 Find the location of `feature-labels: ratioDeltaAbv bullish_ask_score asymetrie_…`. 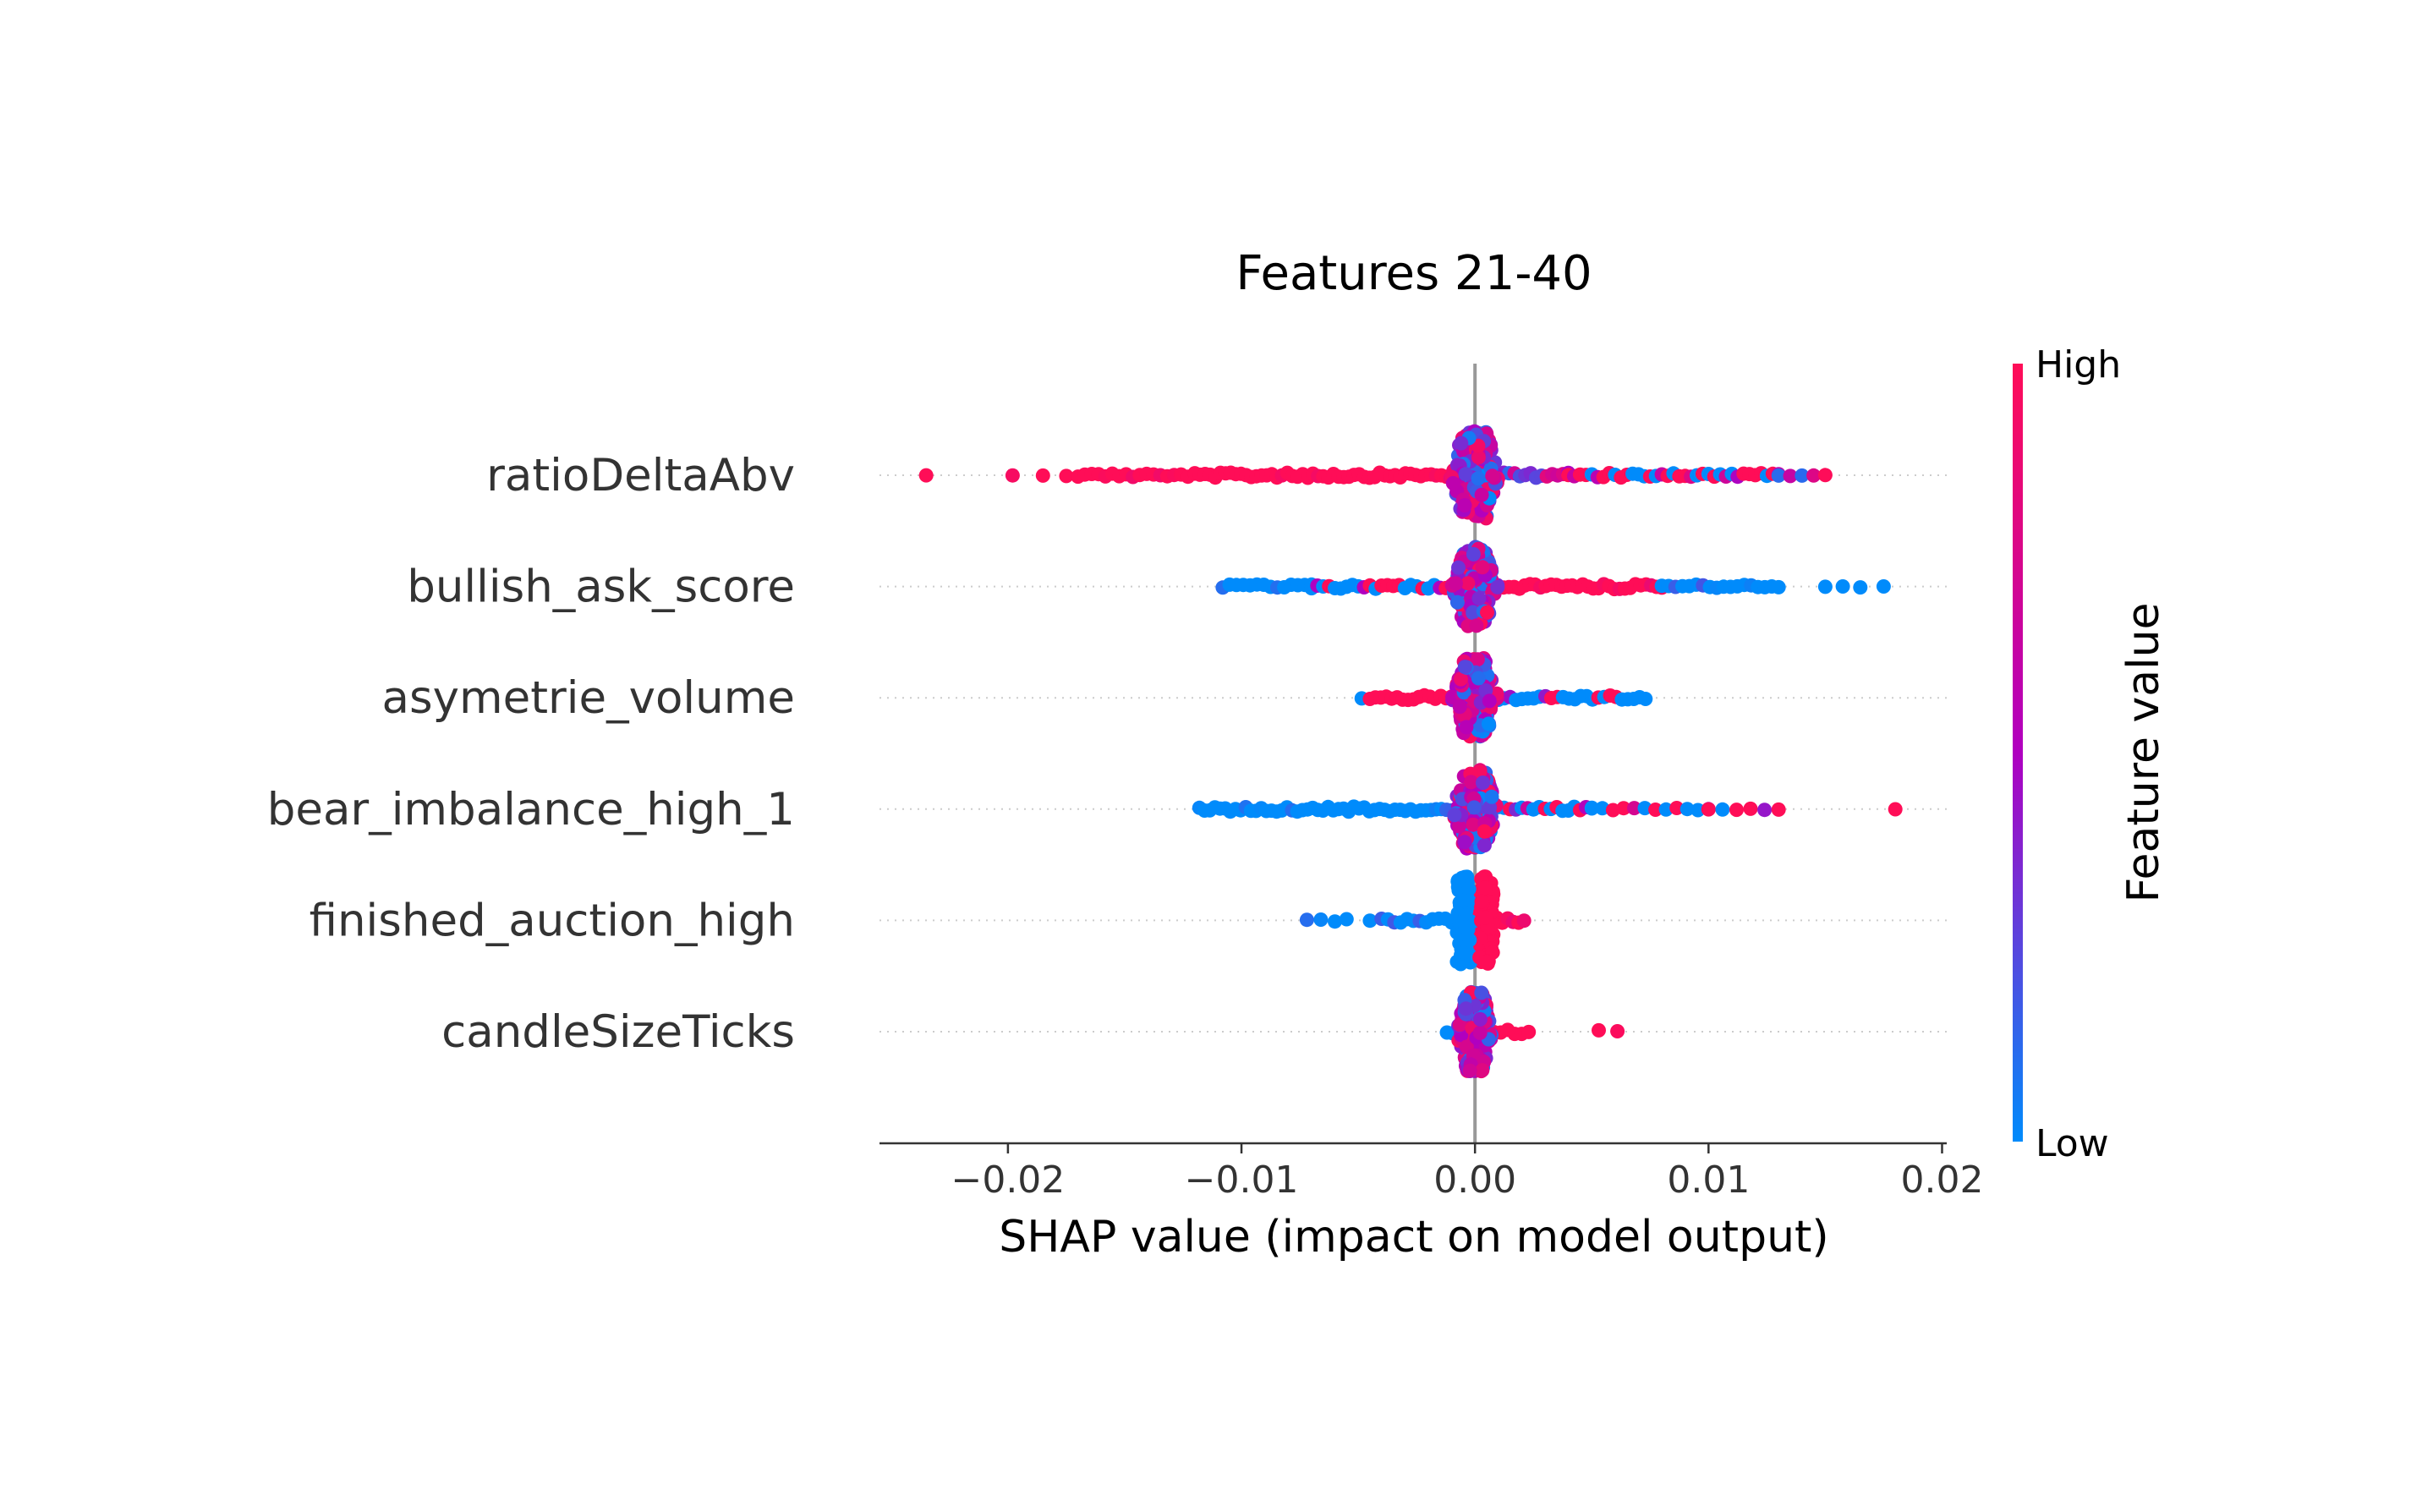

feature-labels: ratioDeltaAbv bullish_ask_score asymetrie_… is located at coordinates (531, 754).